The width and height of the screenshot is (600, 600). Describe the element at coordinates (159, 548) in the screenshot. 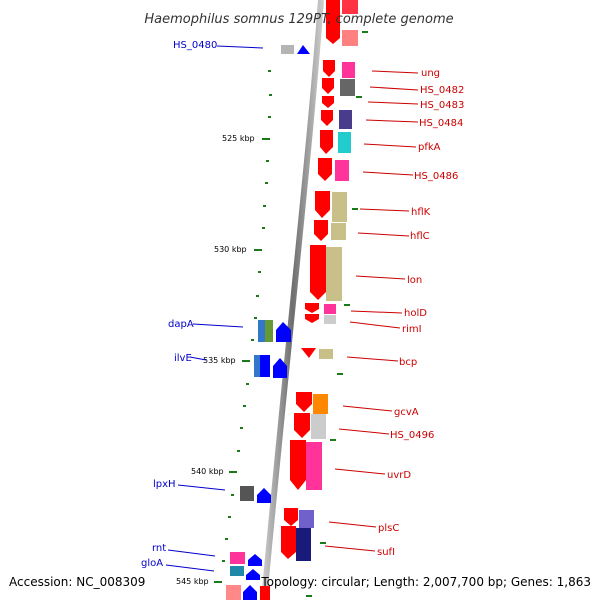

I see `gene-label-rnt: rnt` at that location.